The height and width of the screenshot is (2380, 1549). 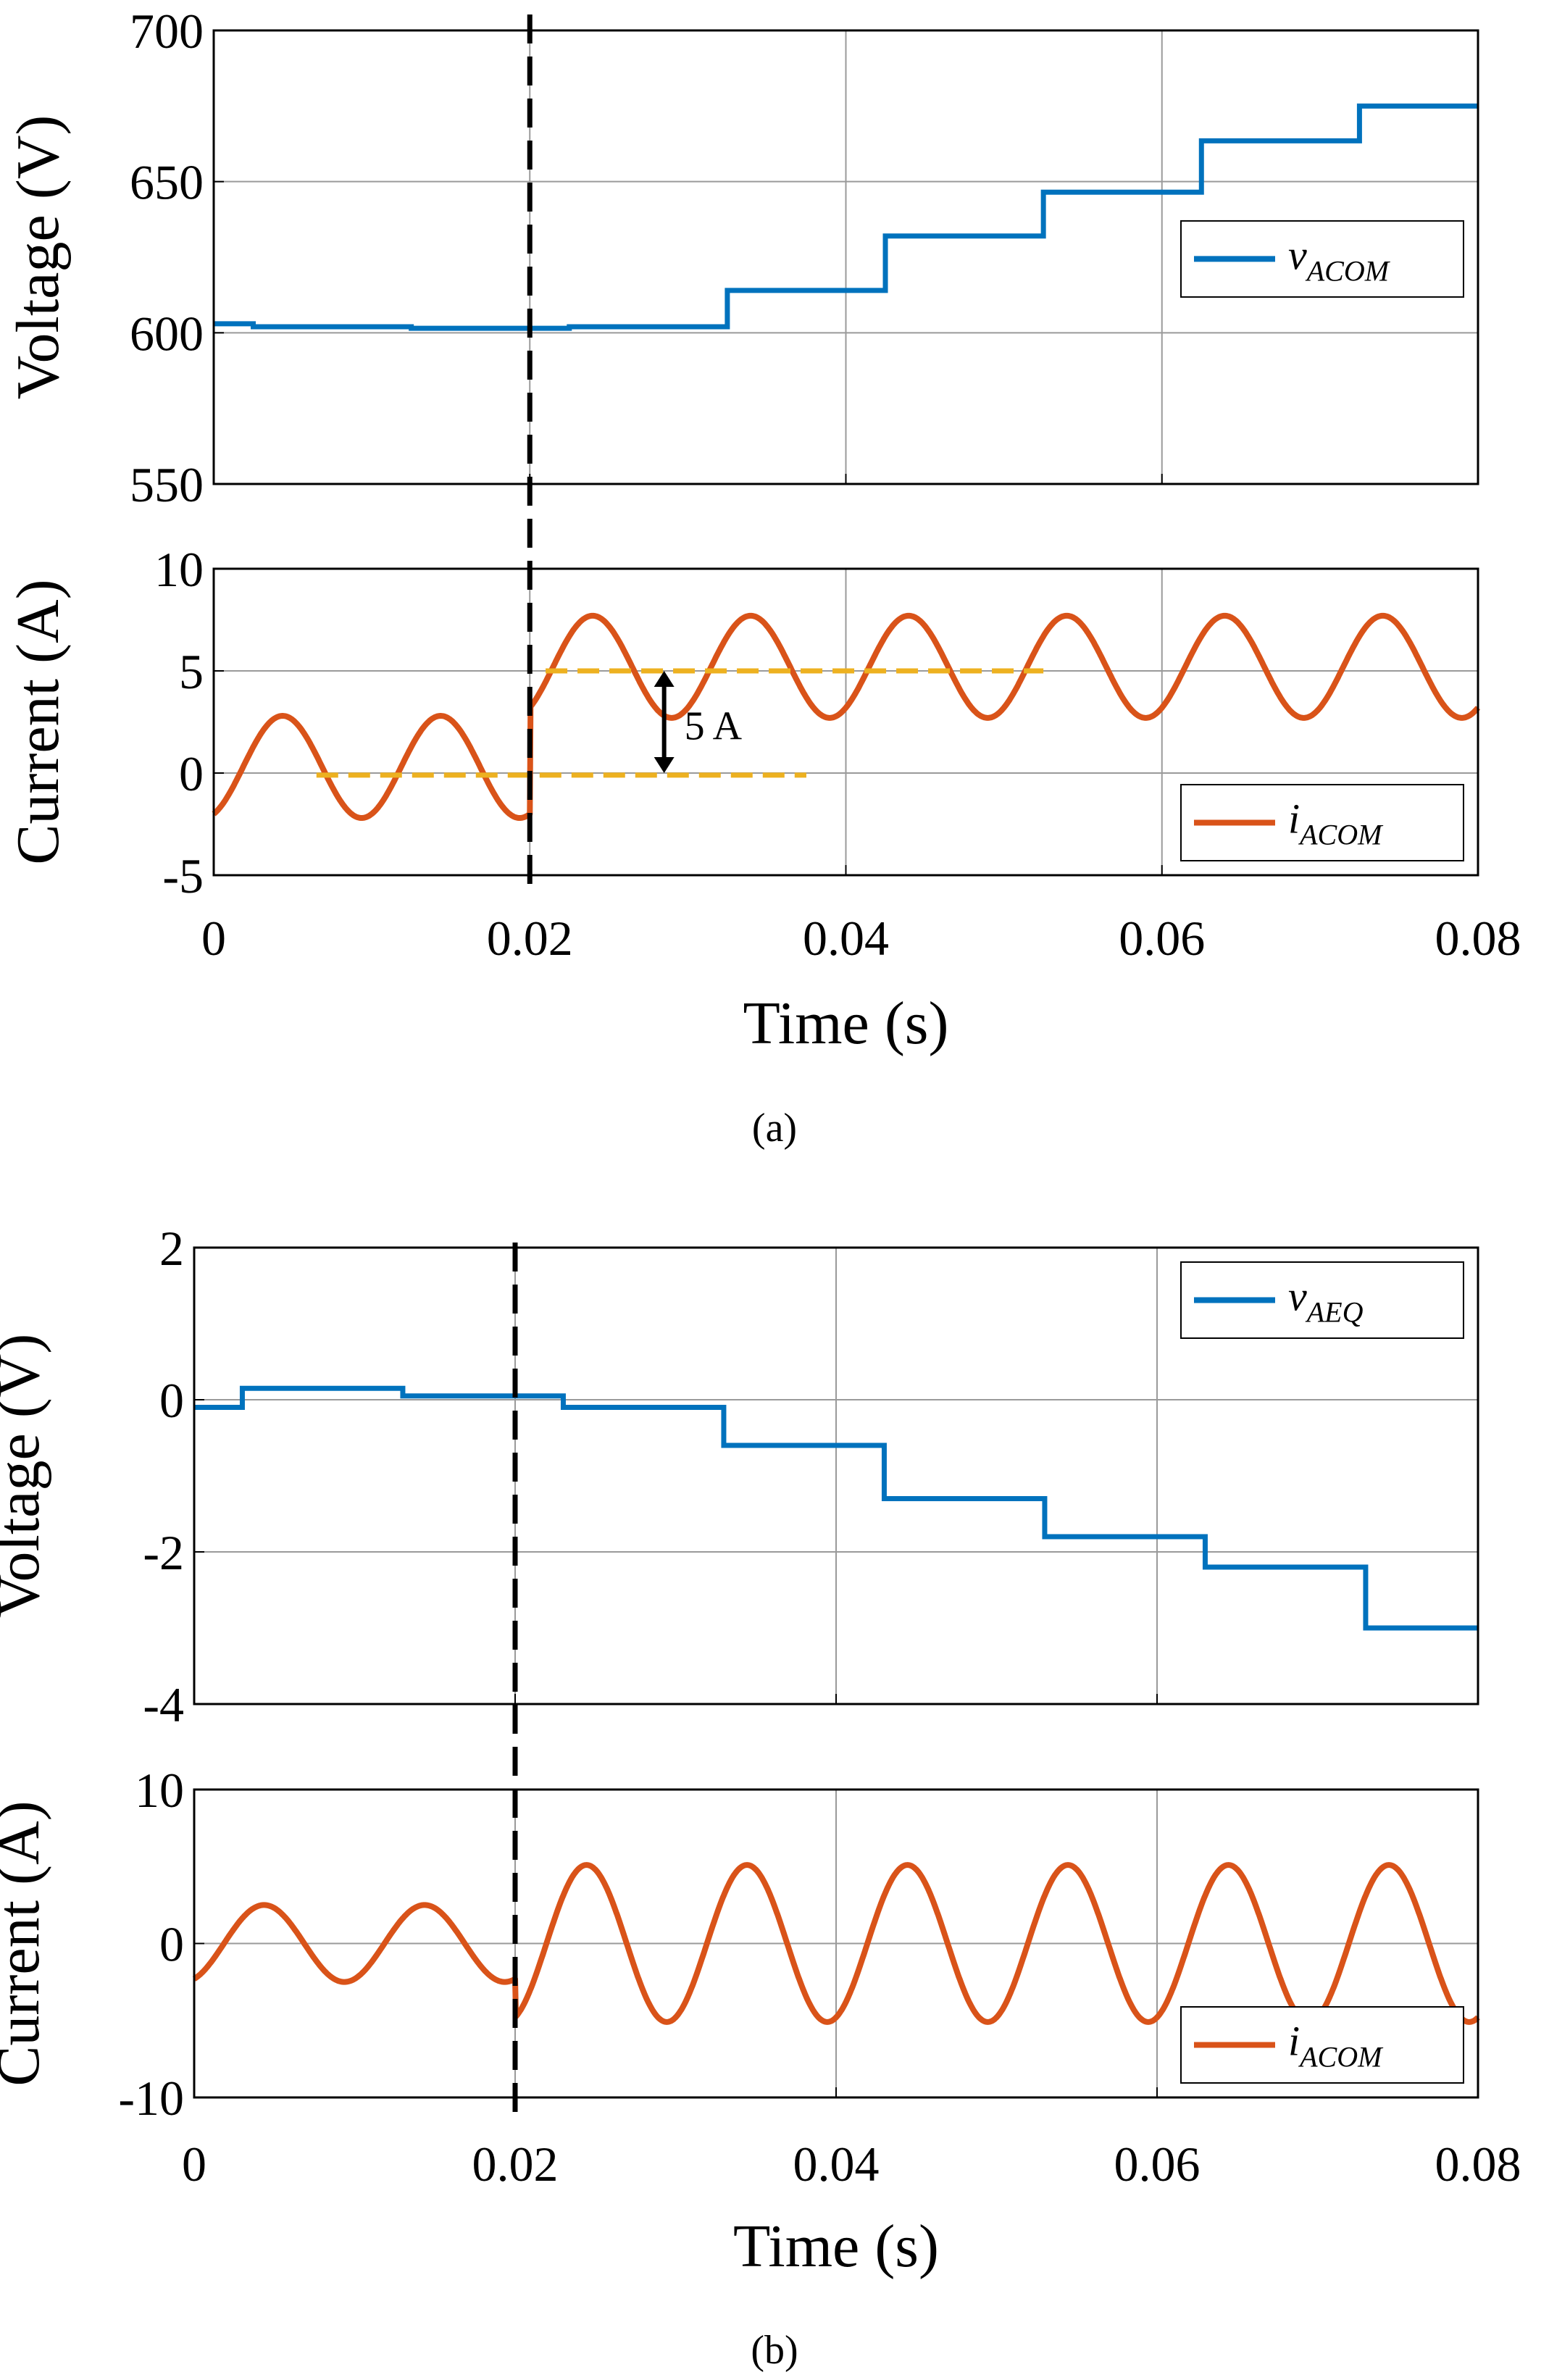 I want to click on y-tick-label: -4, so click(x=163, y=1704).